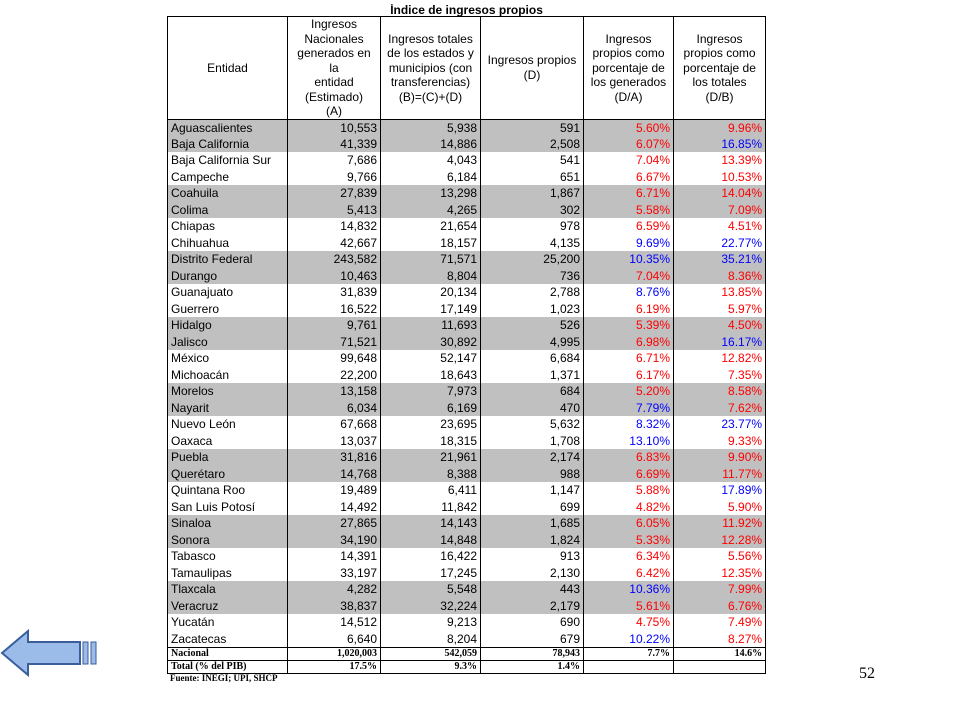 Image resolution: width=960 pixels, height=720 pixels. Describe the element at coordinates (430, 490) in the screenshot. I see `cell: 6,411` at that location.